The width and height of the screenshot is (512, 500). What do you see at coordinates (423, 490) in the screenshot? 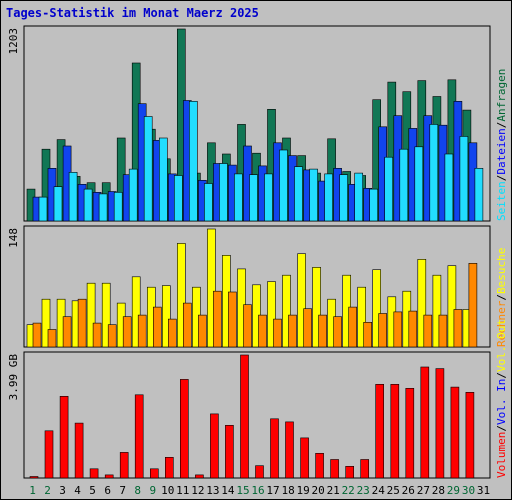
I see `x-tick-label-day-27: 27` at bounding box center [423, 490].